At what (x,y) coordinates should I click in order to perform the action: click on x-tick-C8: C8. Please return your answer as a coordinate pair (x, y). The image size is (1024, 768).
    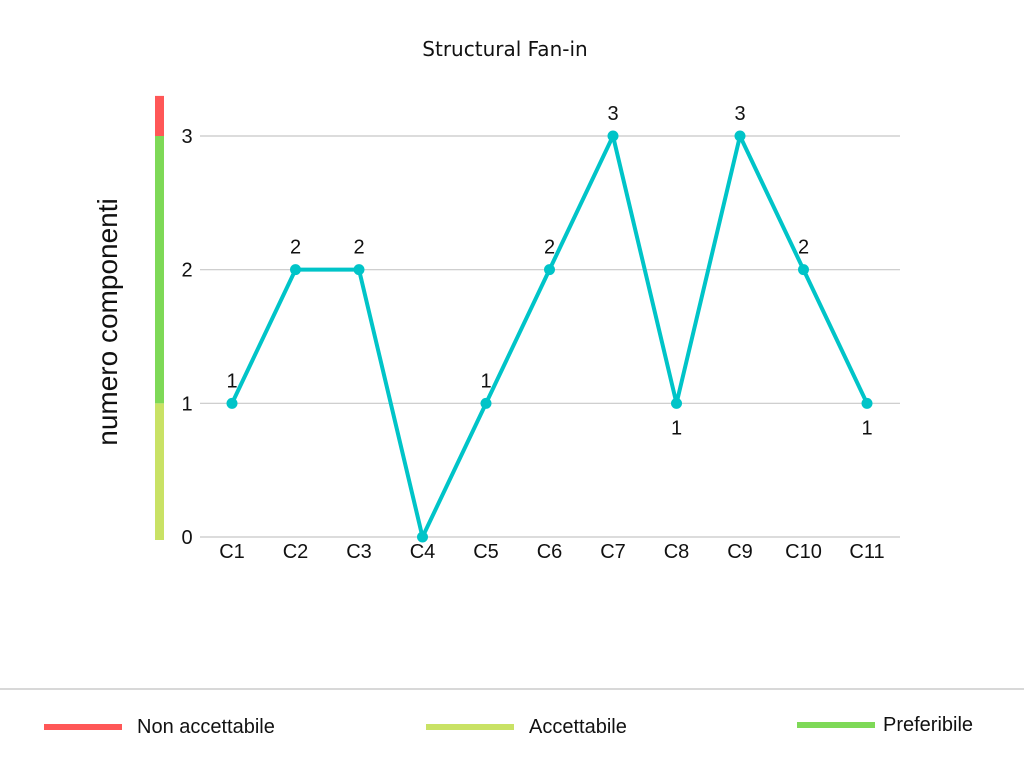
    Looking at the image, I should click on (677, 552).